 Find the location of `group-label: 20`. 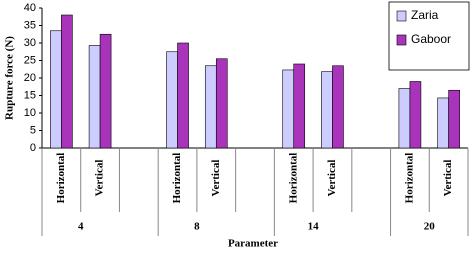

group-label: 20 is located at coordinates (430, 227).